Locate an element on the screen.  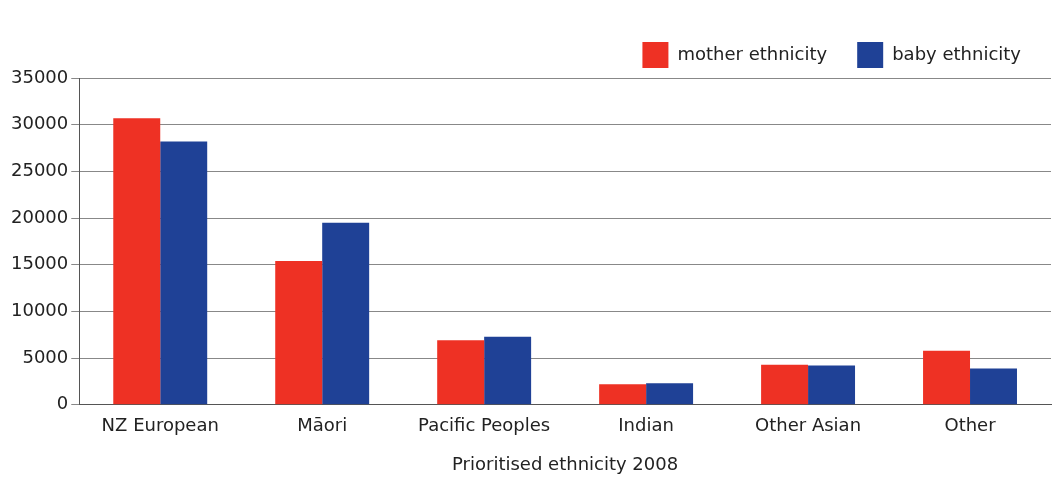
y-tick-label: 25000 is located at coordinates (40, 170).